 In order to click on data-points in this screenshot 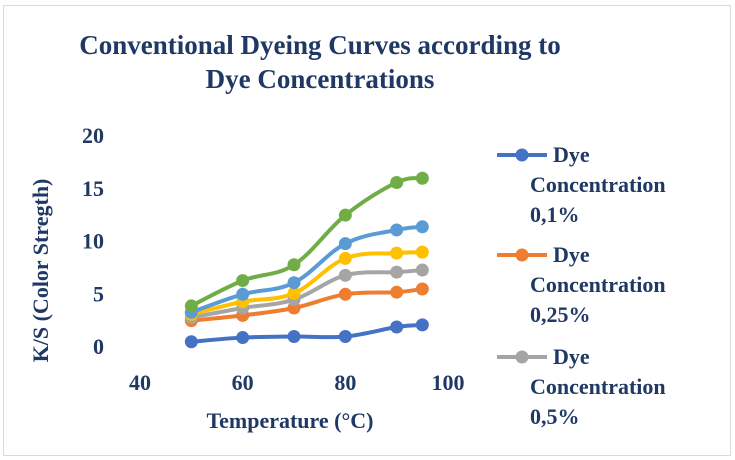, I will do `click(307, 260)`.